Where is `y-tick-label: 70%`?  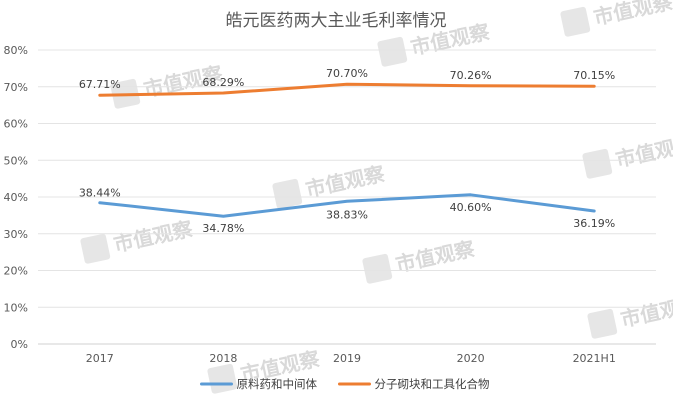
y-tick-label: 70% is located at coordinates (16, 87).